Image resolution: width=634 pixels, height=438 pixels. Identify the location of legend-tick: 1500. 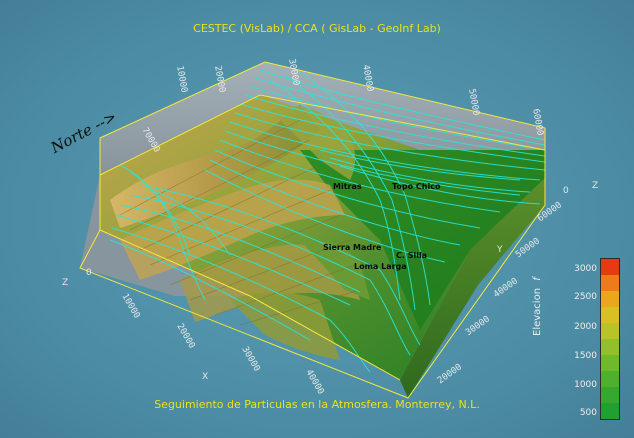
(585, 356).